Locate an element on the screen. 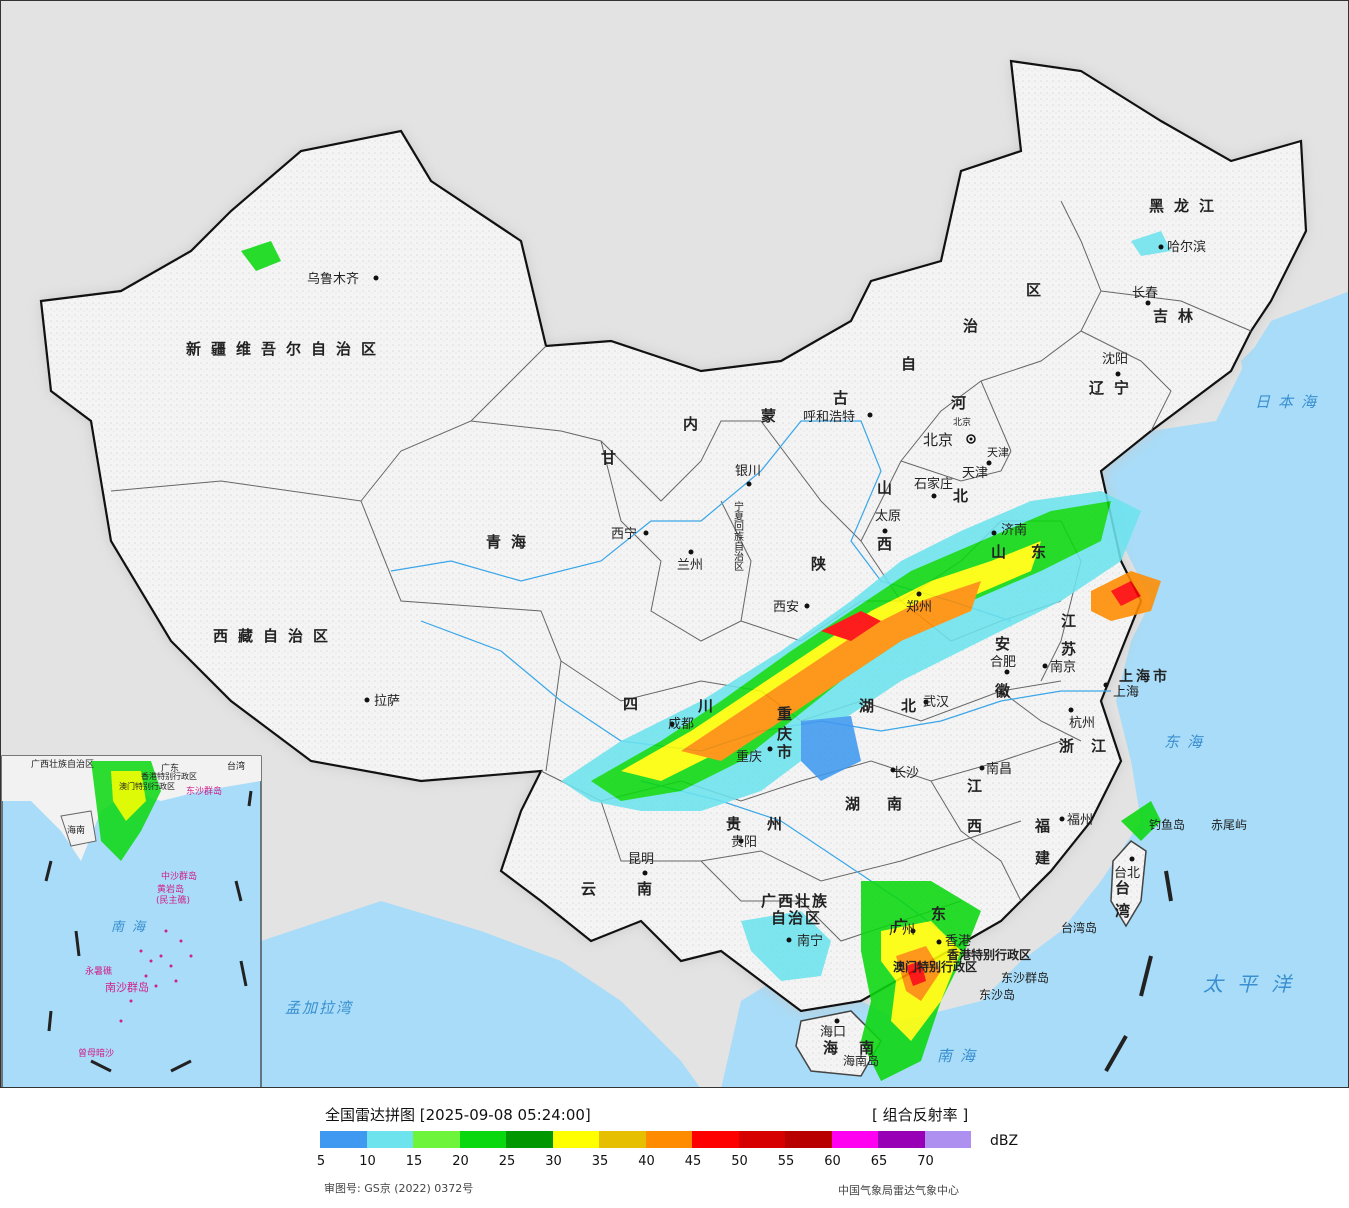  sea-south-china-label: 南海 is located at coordinates (960, 1056).